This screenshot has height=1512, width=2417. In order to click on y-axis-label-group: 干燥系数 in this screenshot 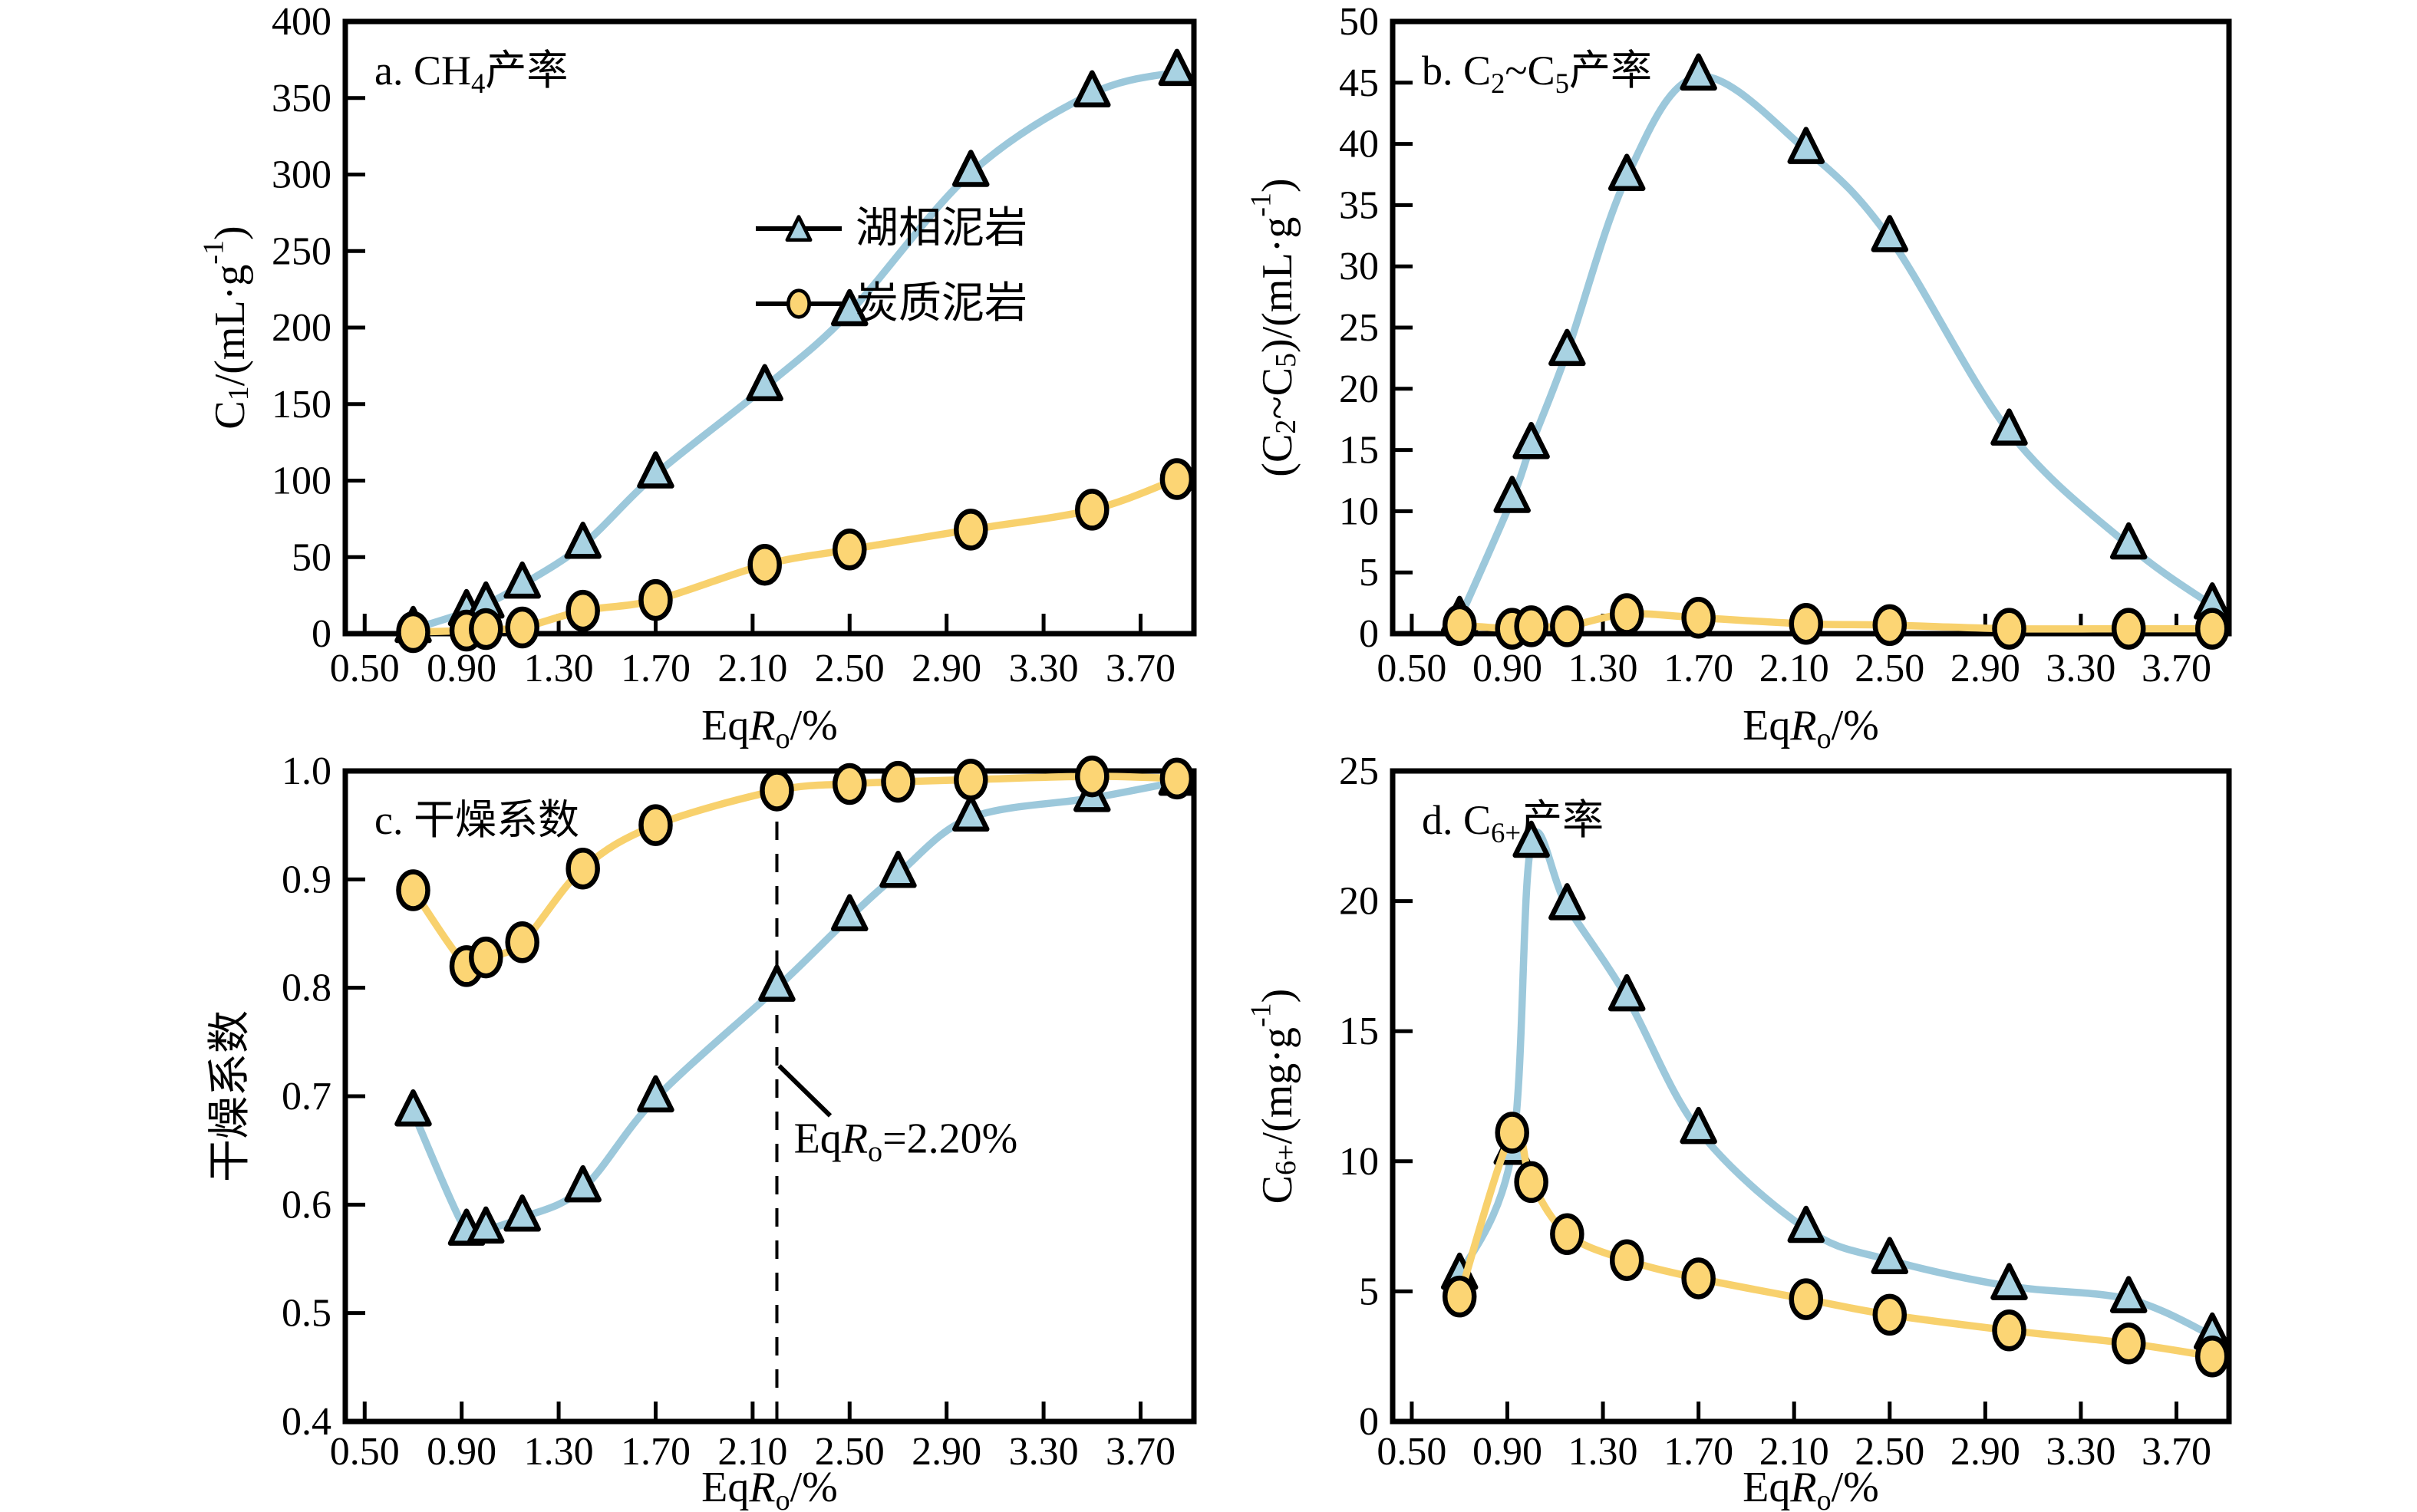, I will do `click(230, 1096)`.